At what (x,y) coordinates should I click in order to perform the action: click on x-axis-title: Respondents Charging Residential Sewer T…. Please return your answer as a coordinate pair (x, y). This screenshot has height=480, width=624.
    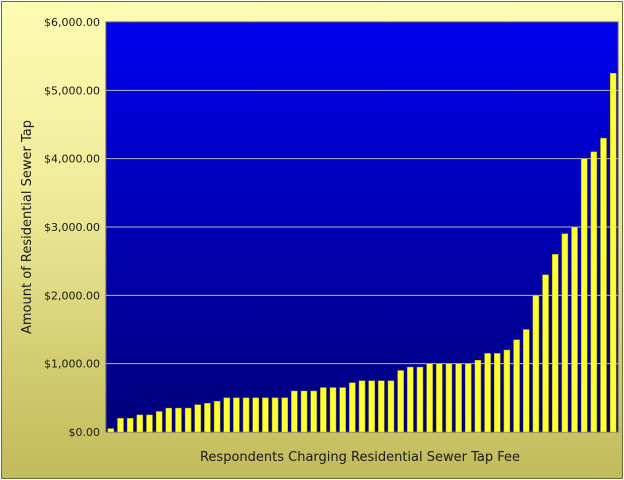
    Looking at the image, I should click on (360, 457).